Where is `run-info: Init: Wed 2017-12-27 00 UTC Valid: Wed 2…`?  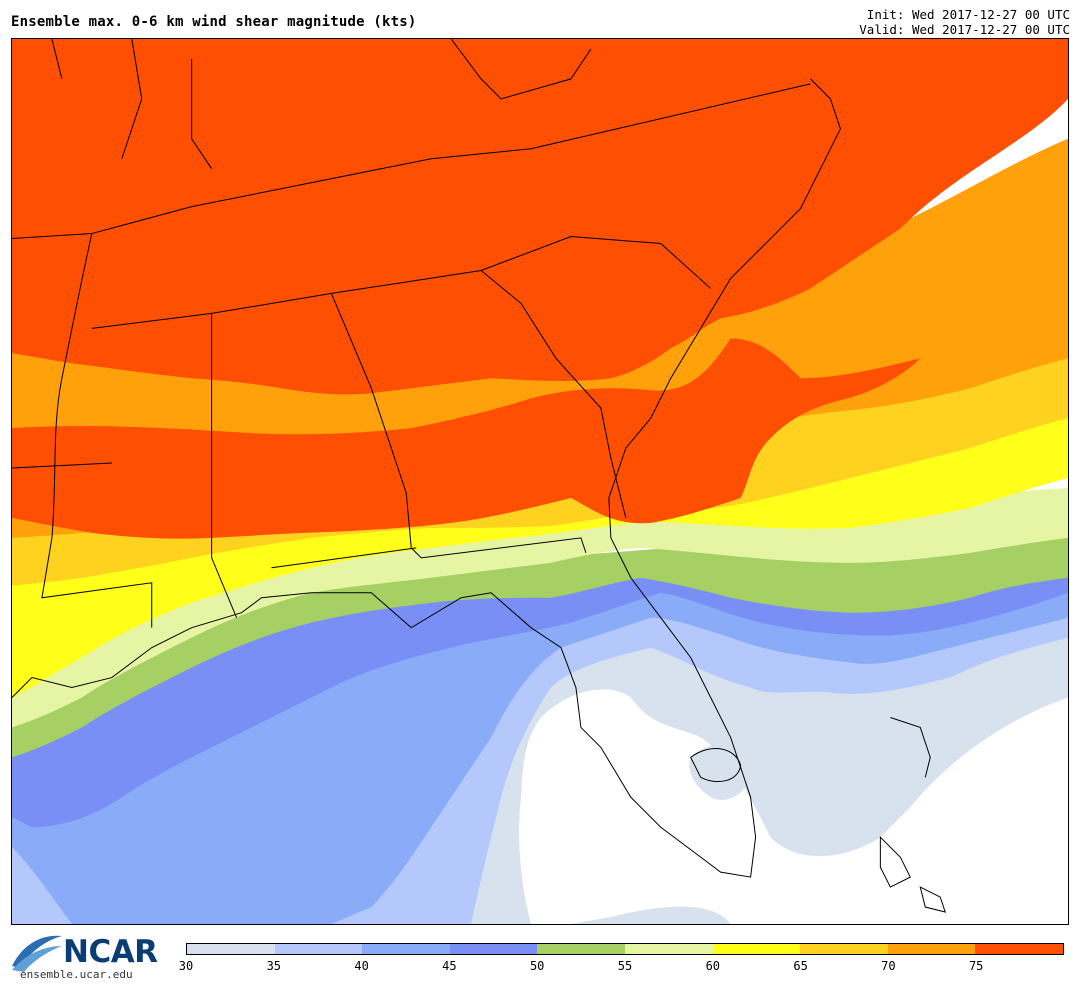
run-info: Init: Wed 2017-12-27 00 UTC Valid: Wed 2… is located at coordinates (964, 22).